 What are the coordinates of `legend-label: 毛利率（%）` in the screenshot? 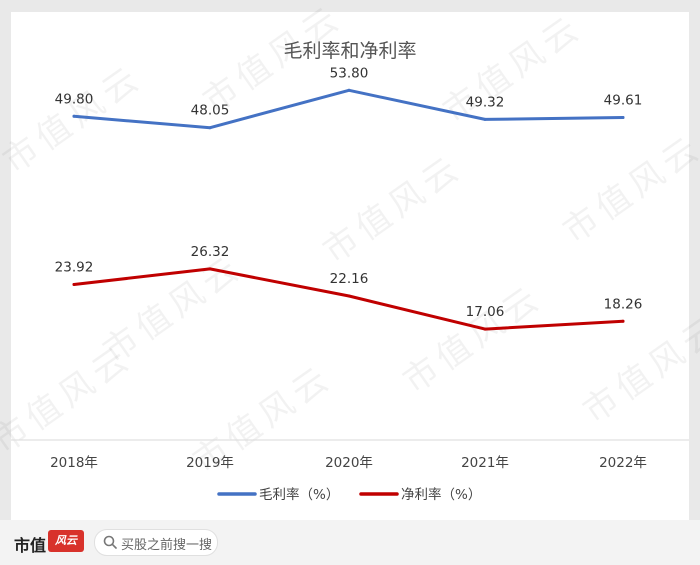 It's located at (299, 494).